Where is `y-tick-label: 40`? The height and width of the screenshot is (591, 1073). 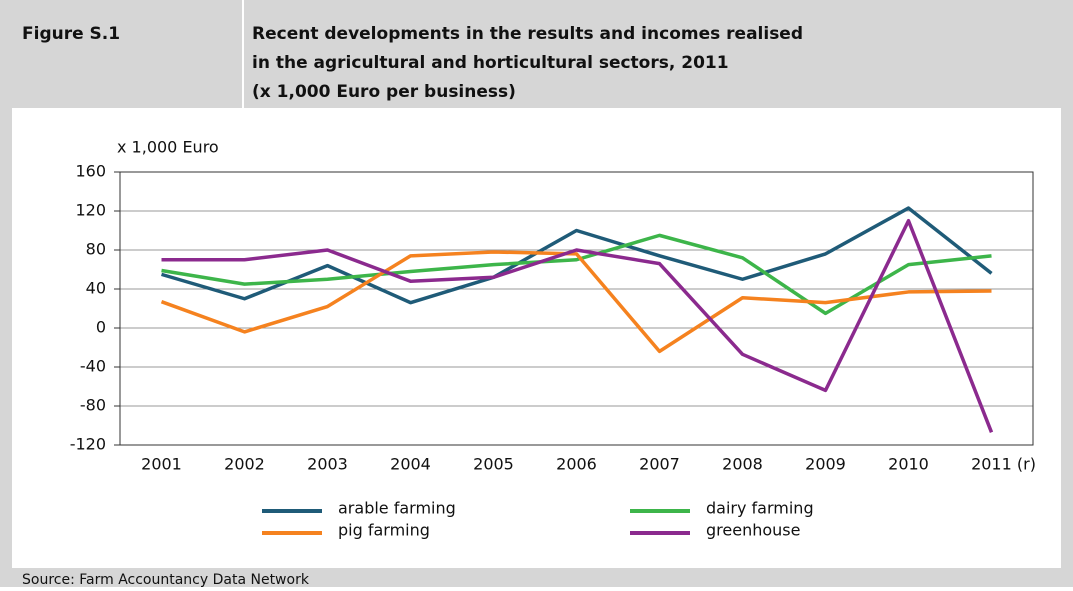 y-tick-label: 40 is located at coordinates (96, 288).